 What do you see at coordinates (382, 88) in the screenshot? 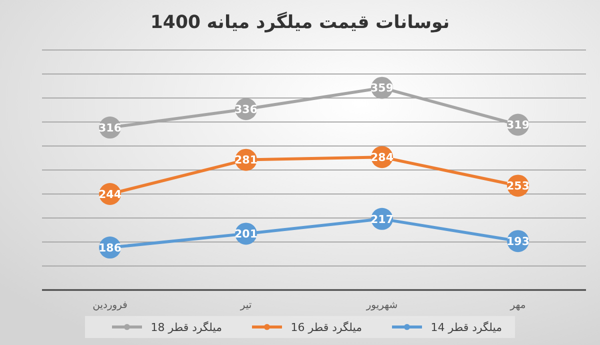
I see `data-label: 359` at bounding box center [382, 88].